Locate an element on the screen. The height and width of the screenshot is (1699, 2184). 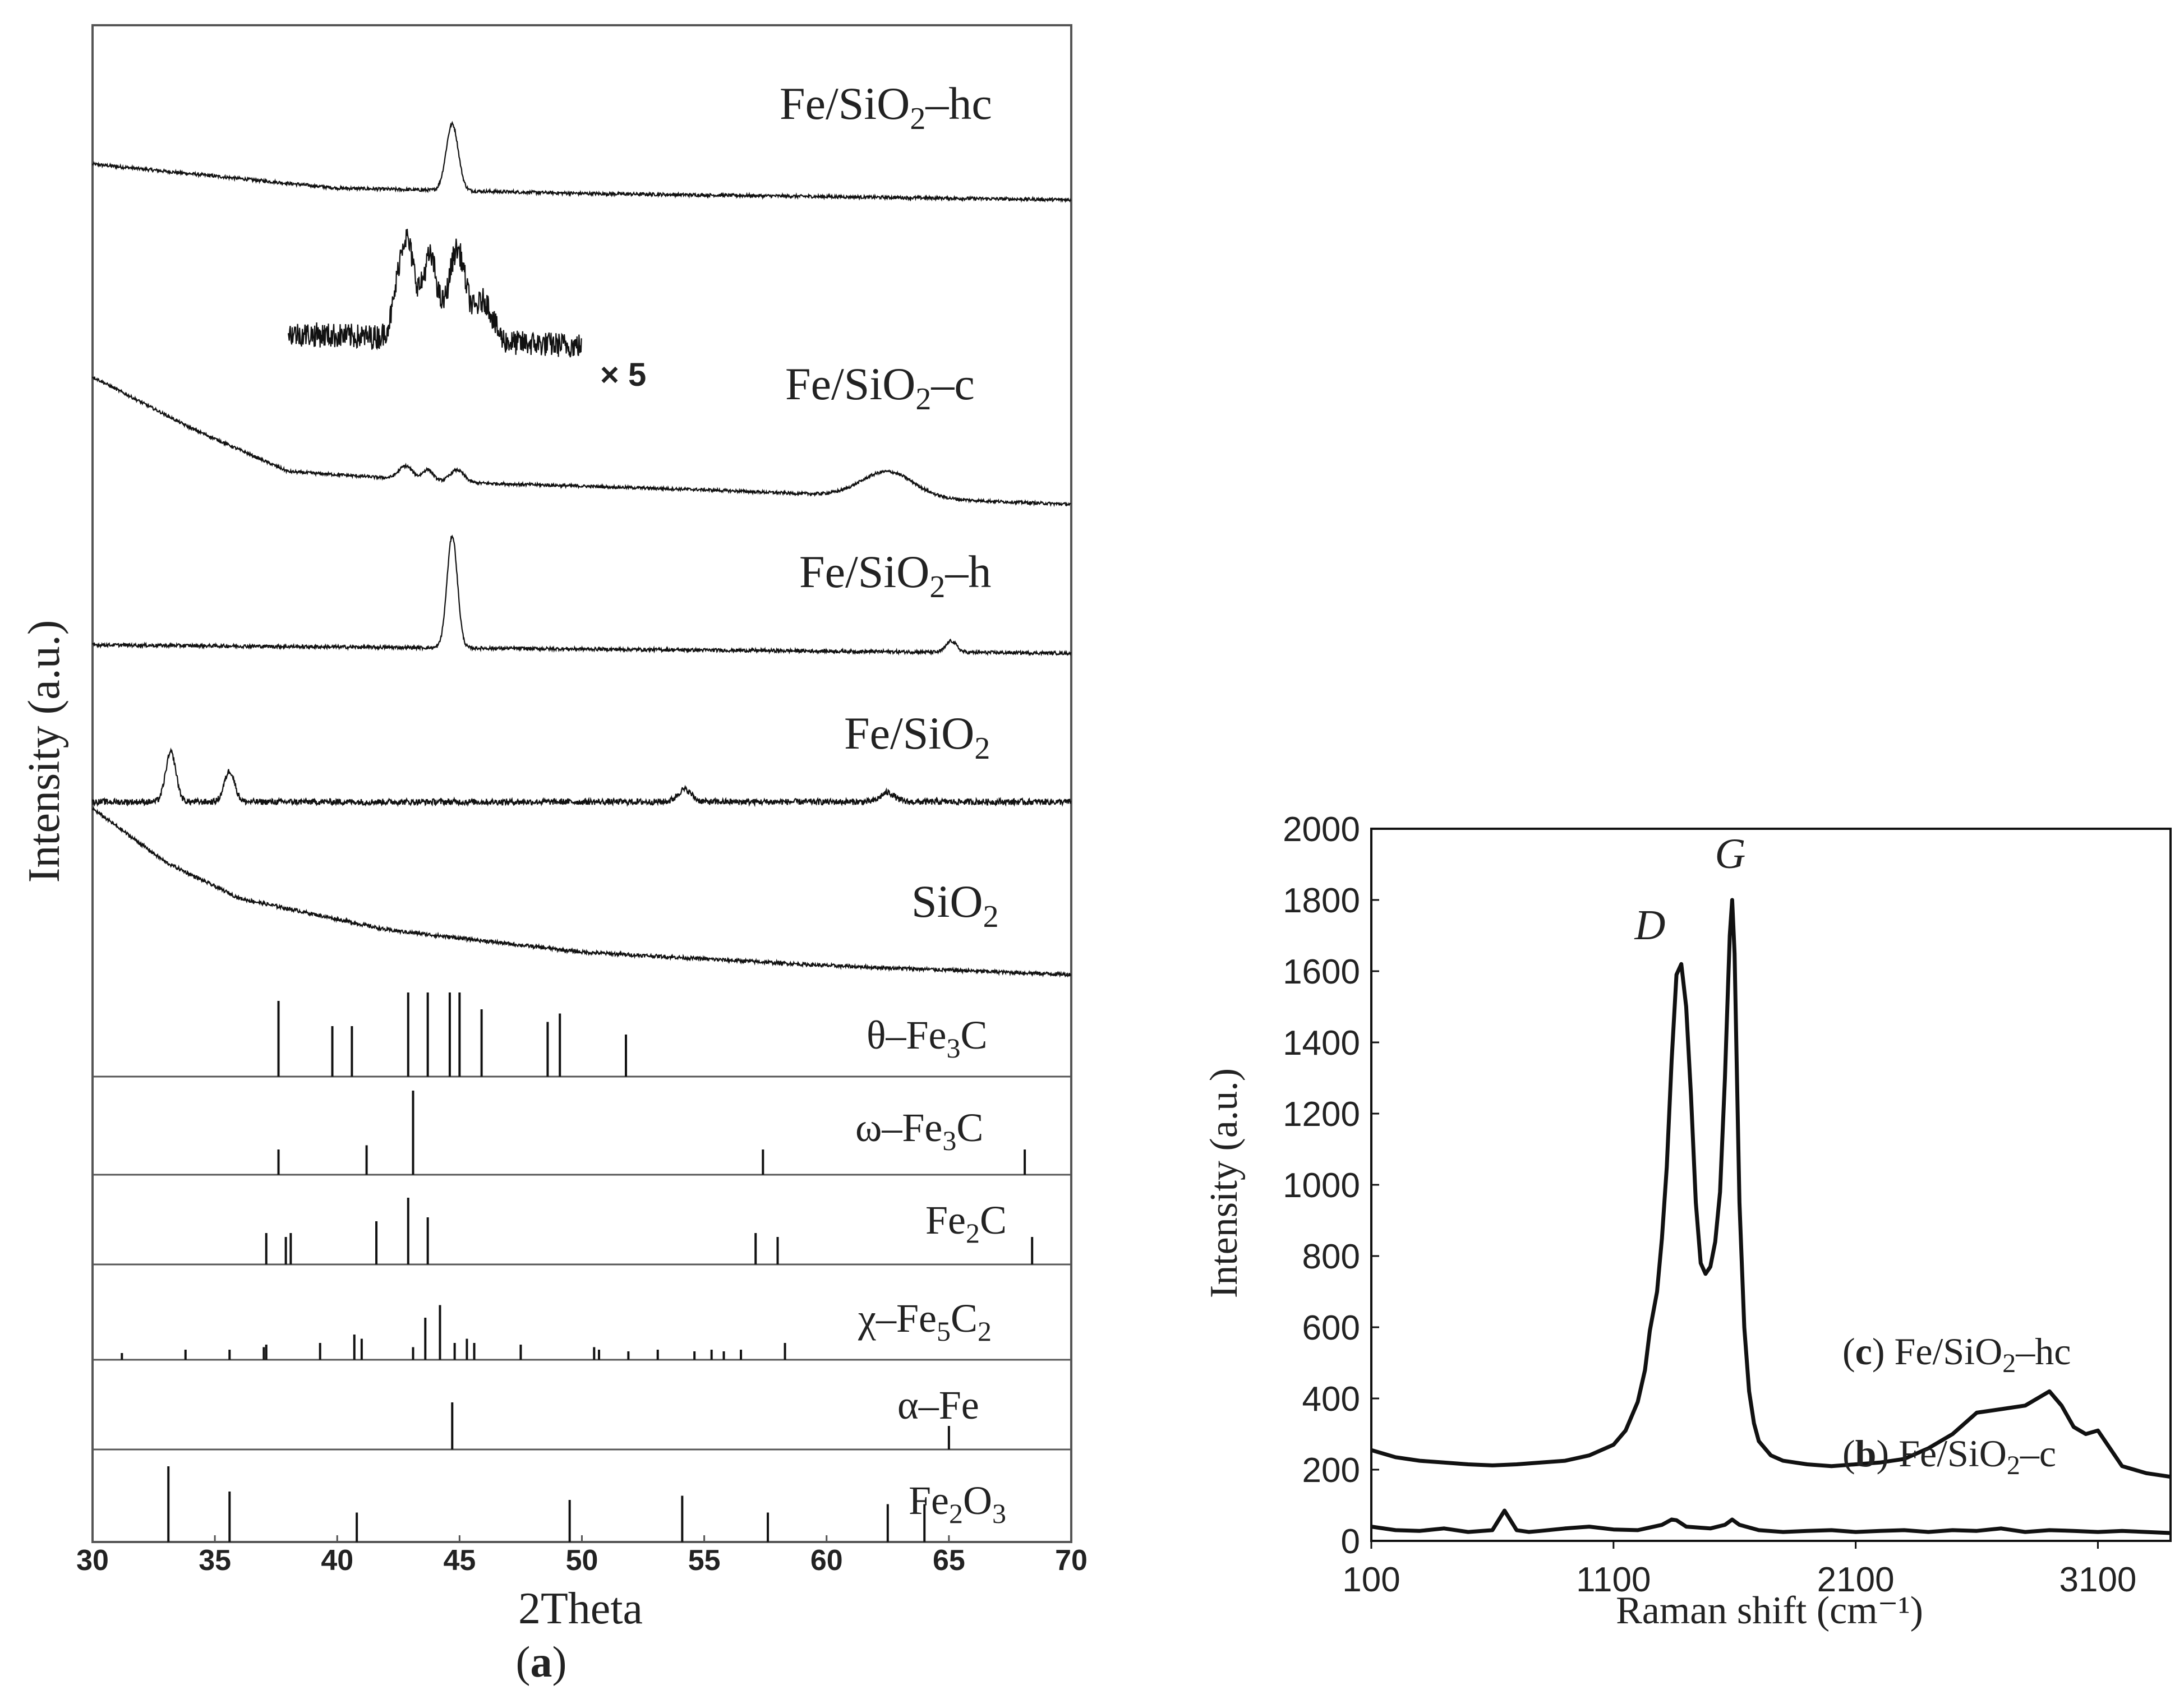
x-tick-label-60: 60 is located at coordinates (826, 1560).